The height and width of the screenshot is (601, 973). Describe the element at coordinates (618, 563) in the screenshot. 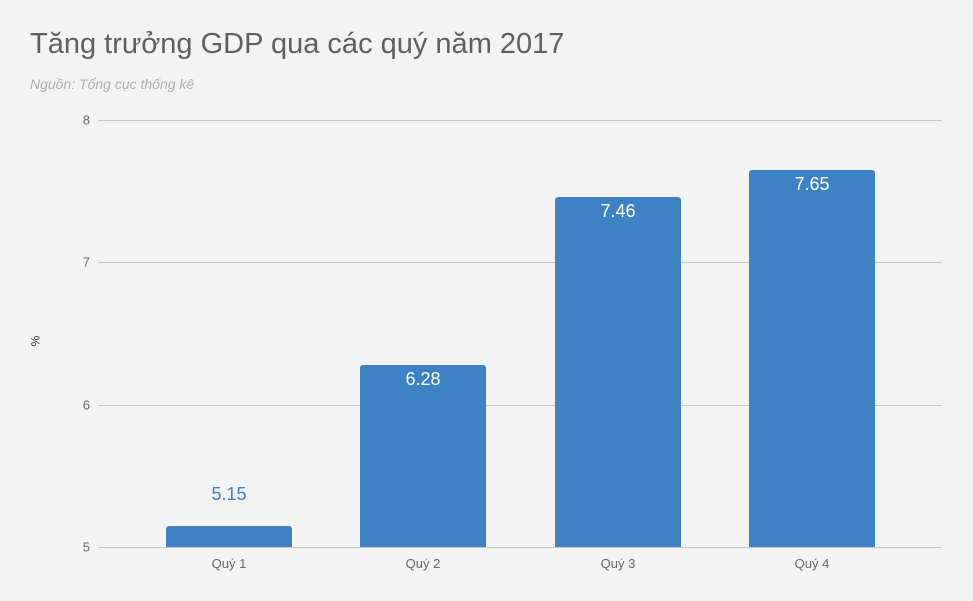

I see `x-tick-label: Quý 3` at that location.